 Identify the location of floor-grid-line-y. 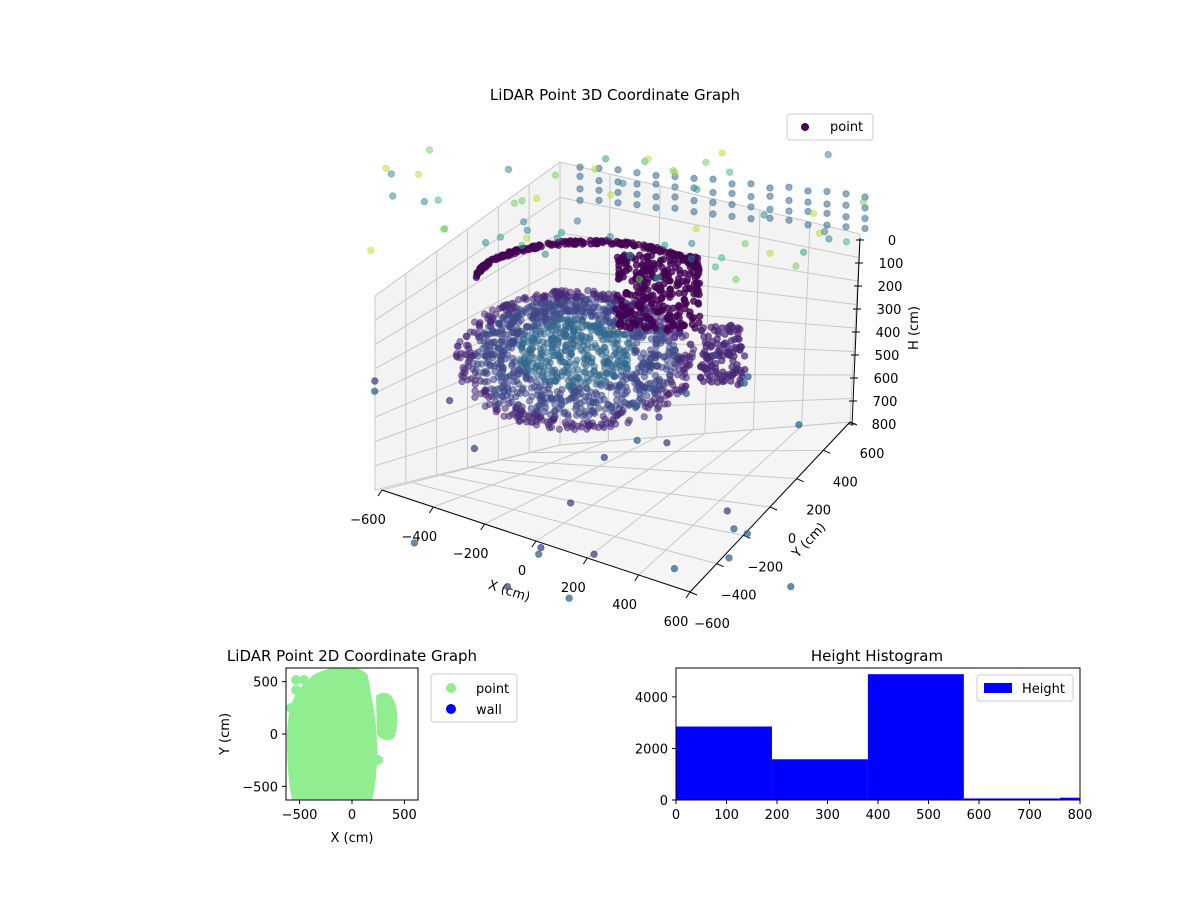
(564, 523).